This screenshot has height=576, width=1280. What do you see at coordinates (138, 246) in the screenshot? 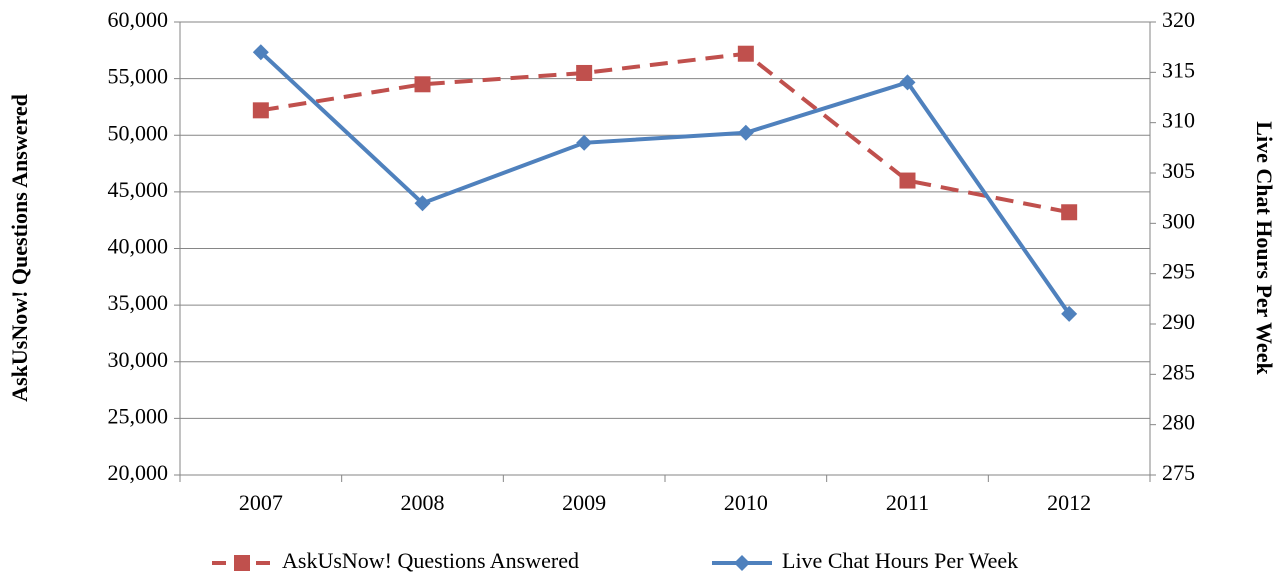
I see `y-tick-label: 40,000` at bounding box center [138, 246].